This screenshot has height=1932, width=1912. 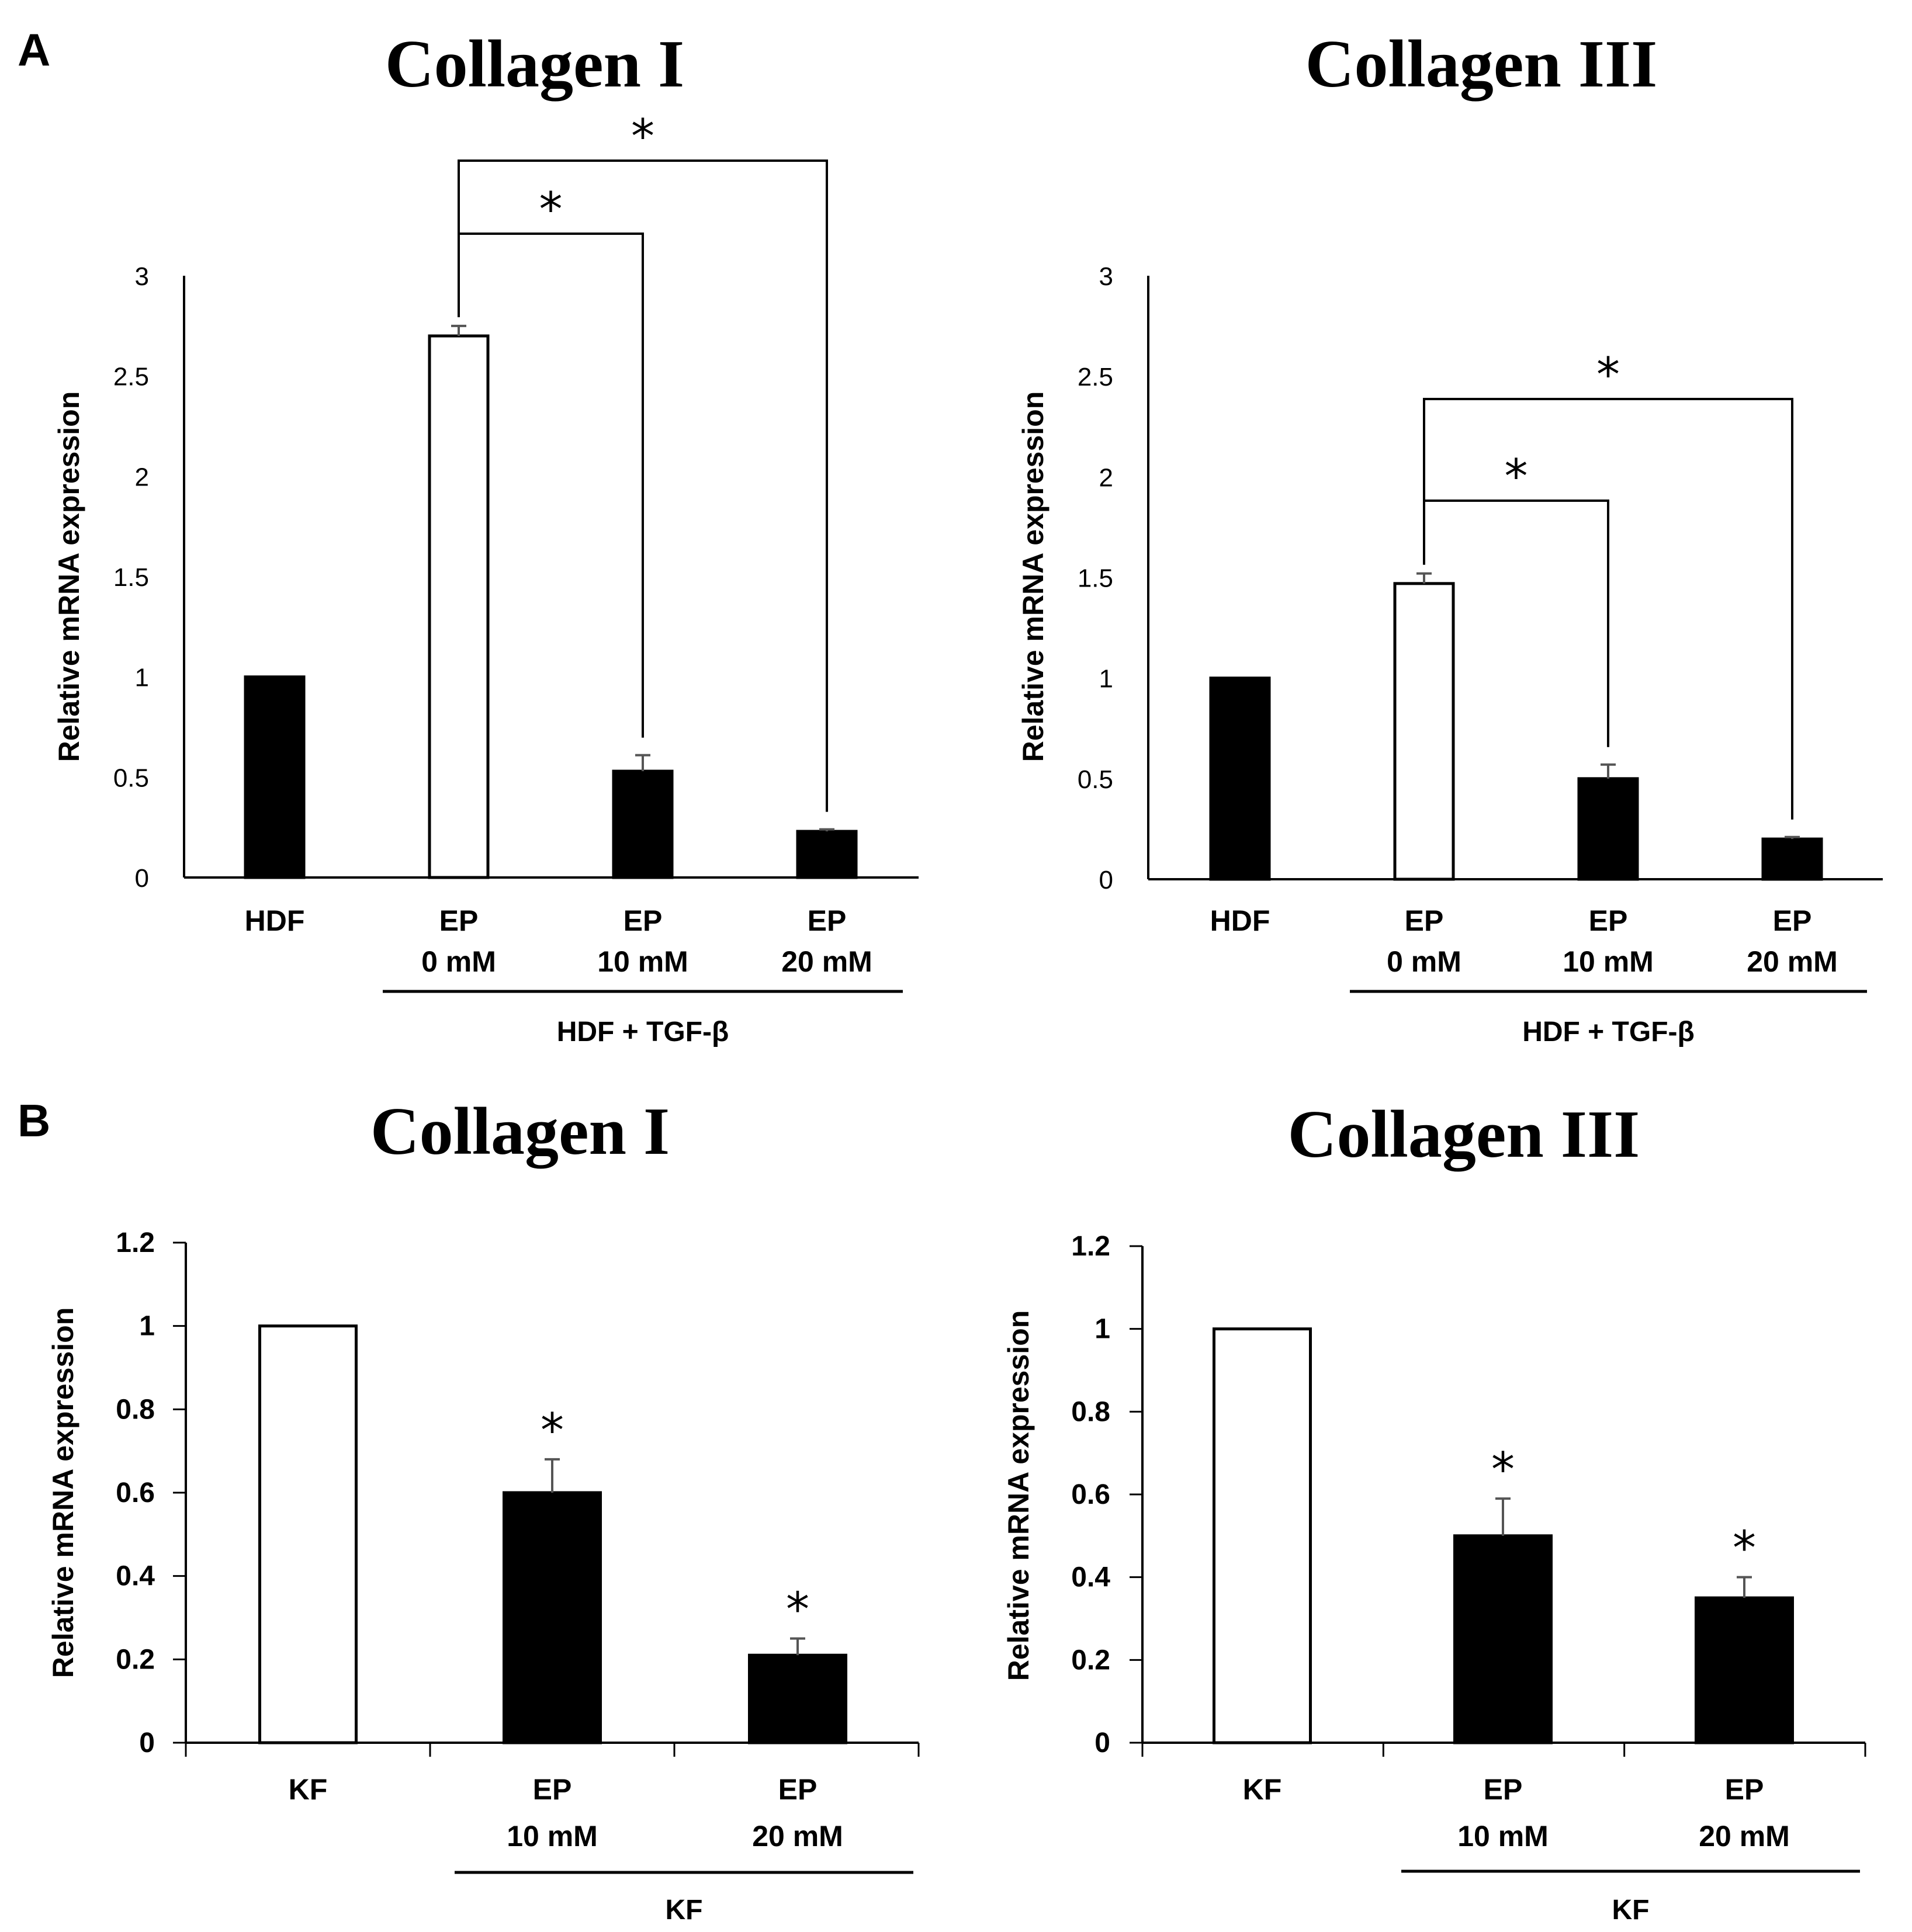 What do you see at coordinates (34, 49) in the screenshot?
I see `panel-letter-a: A` at bounding box center [34, 49].